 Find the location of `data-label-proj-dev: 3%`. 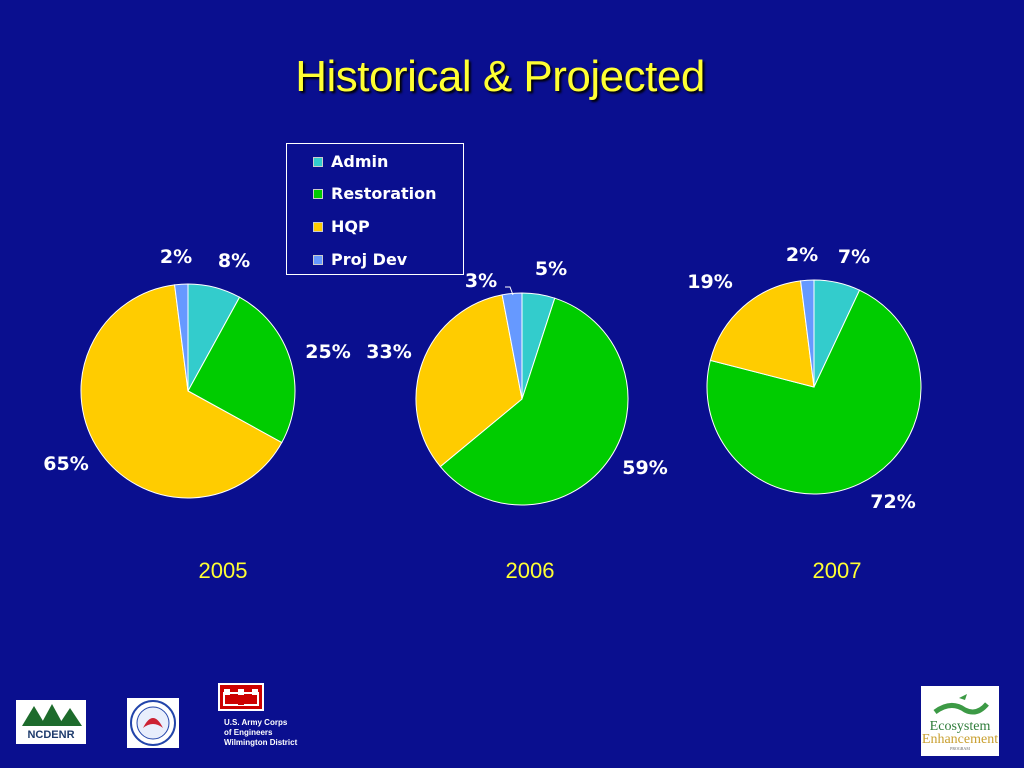

data-label-proj-dev: 3% is located at coordinates (481, 281).